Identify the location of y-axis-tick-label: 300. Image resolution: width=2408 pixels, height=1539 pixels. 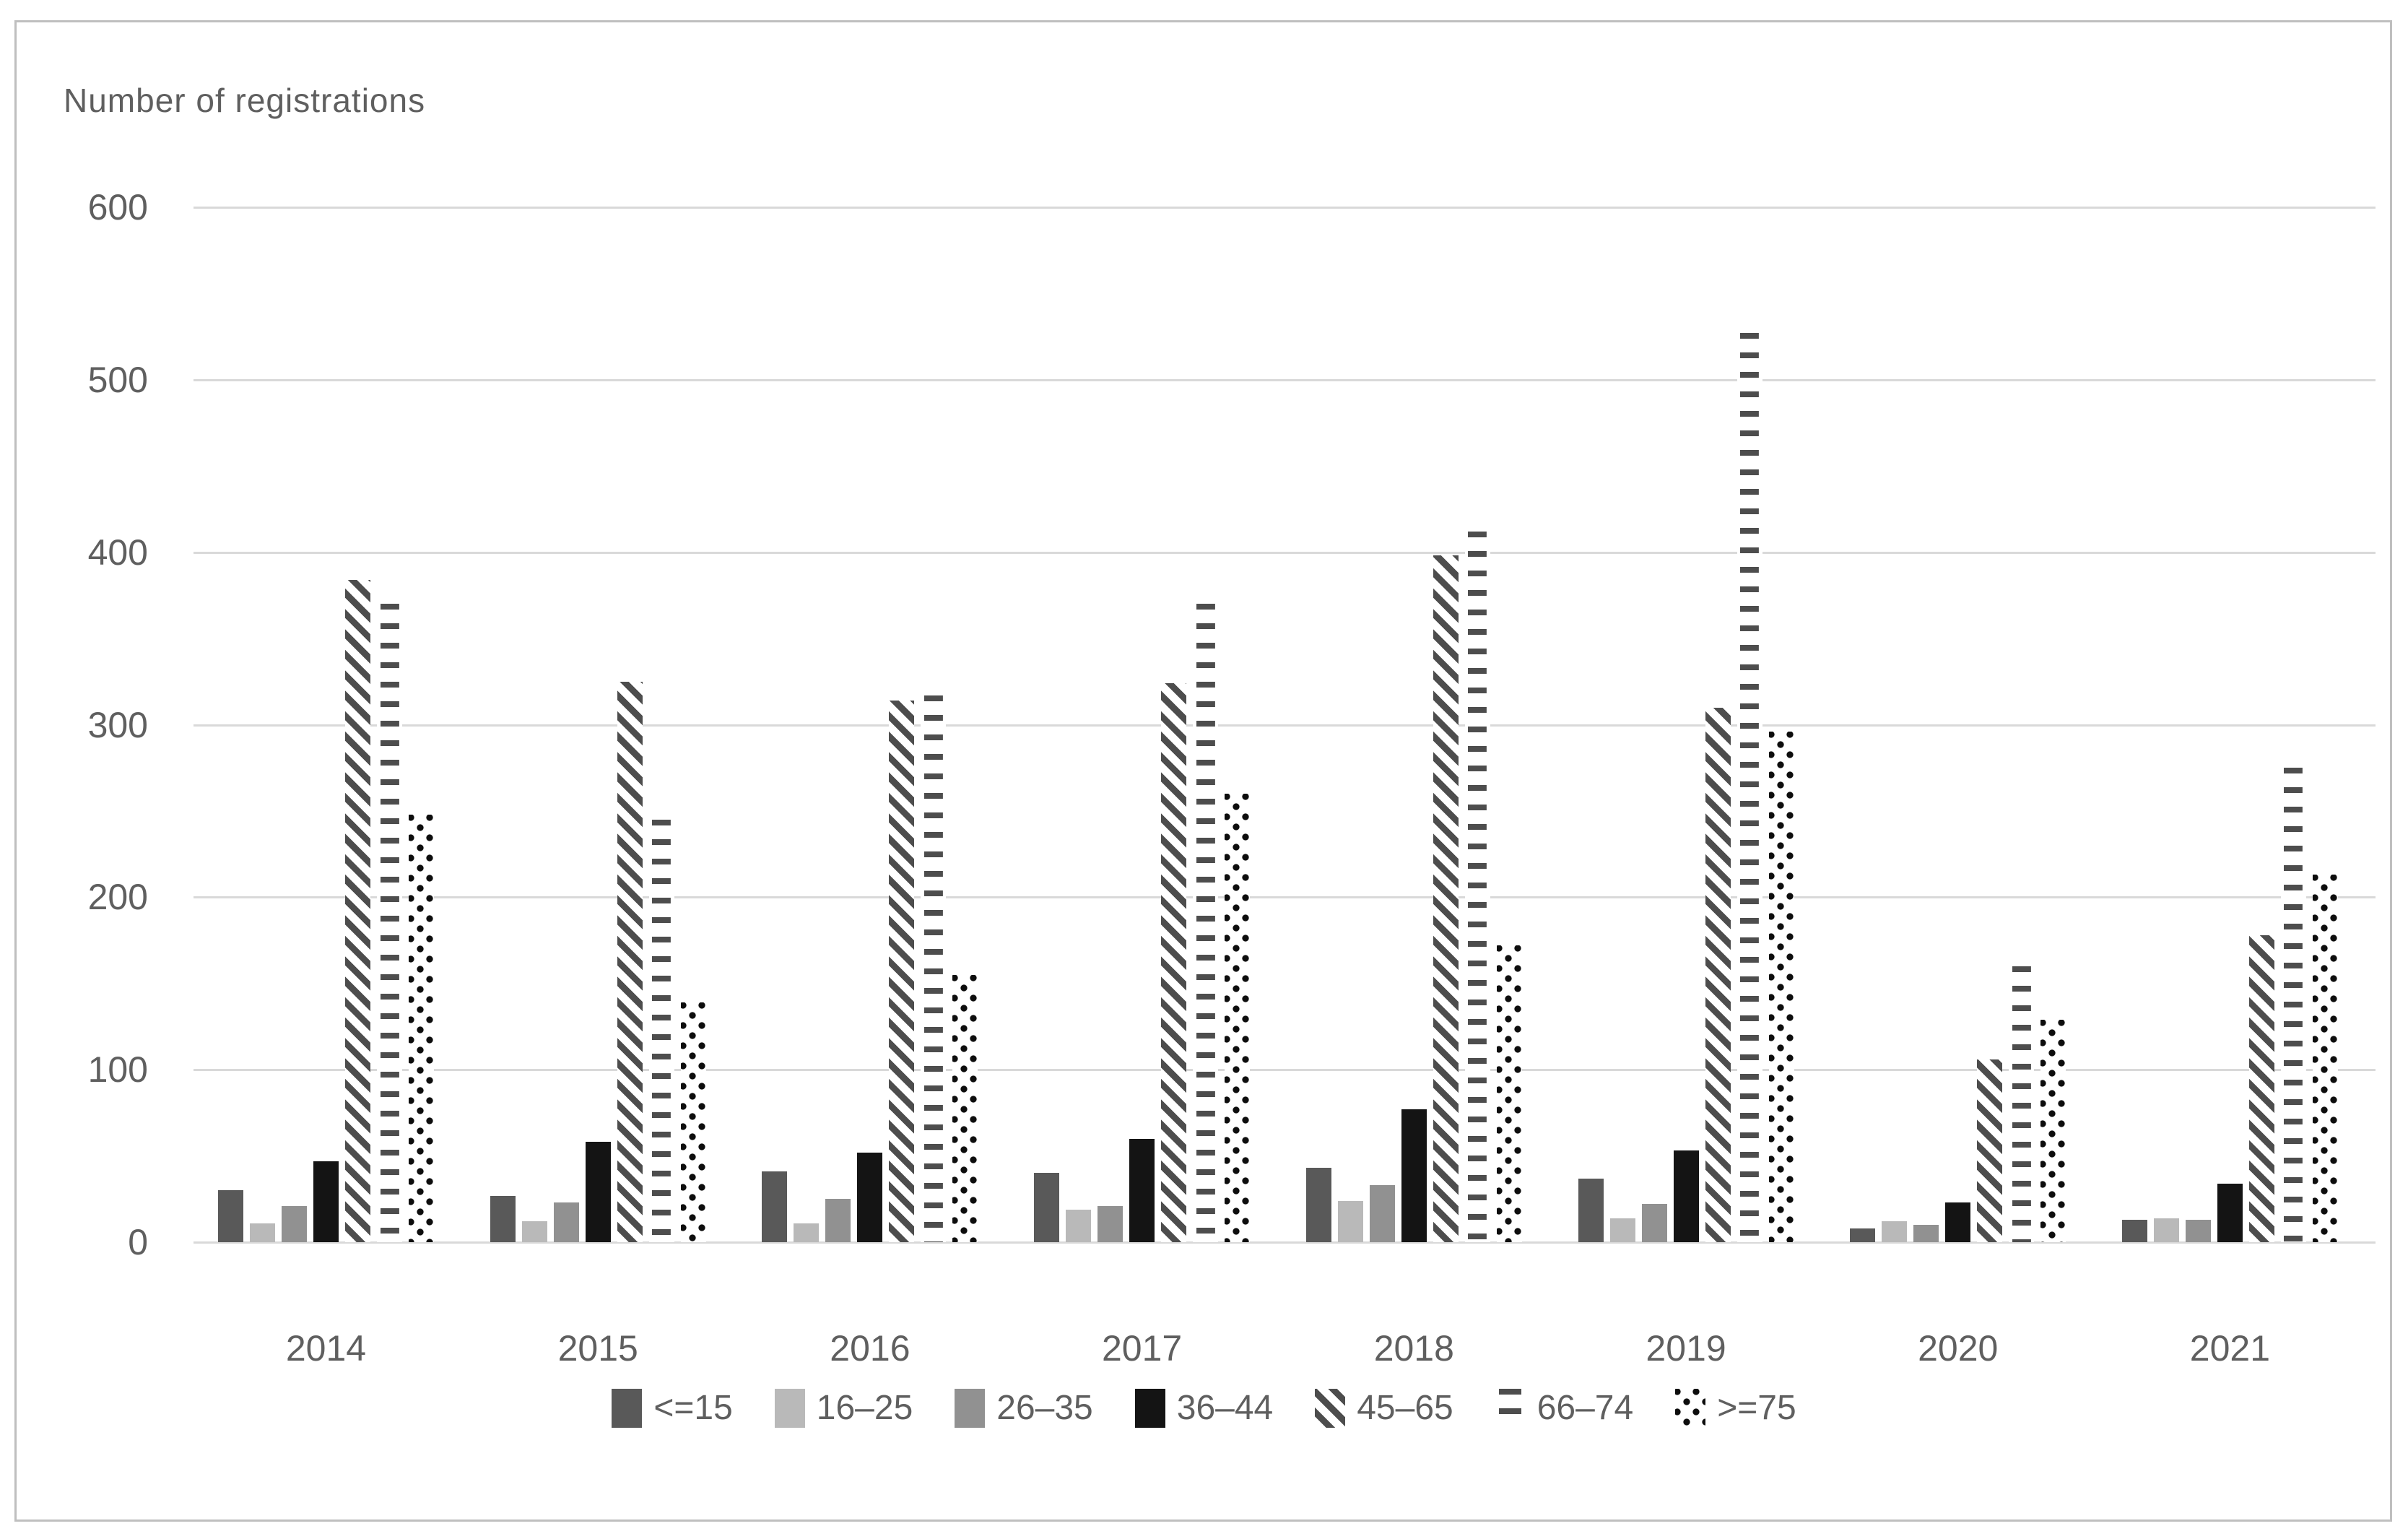
(117, 724).